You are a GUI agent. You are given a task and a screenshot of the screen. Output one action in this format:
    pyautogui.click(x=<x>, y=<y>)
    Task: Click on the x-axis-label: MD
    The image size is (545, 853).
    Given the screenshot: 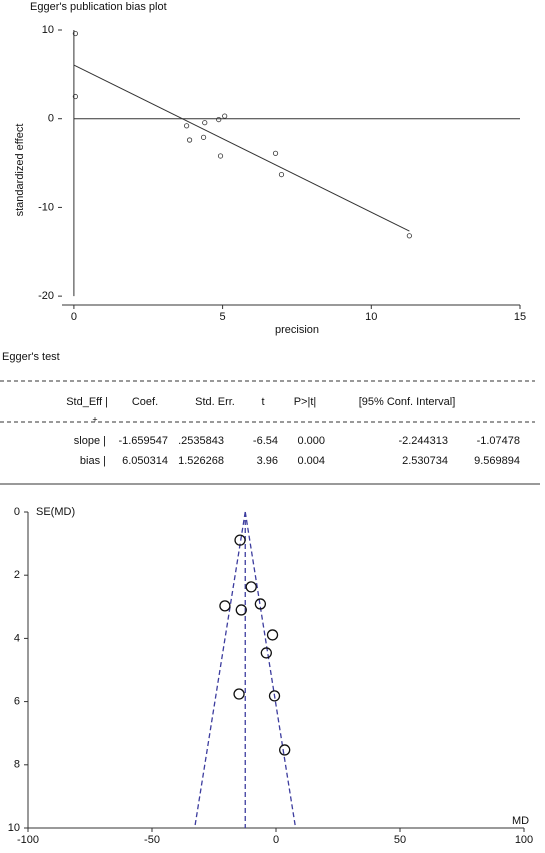 What is the action you would take?
    pyautogui.click(x=520, y=821)
    